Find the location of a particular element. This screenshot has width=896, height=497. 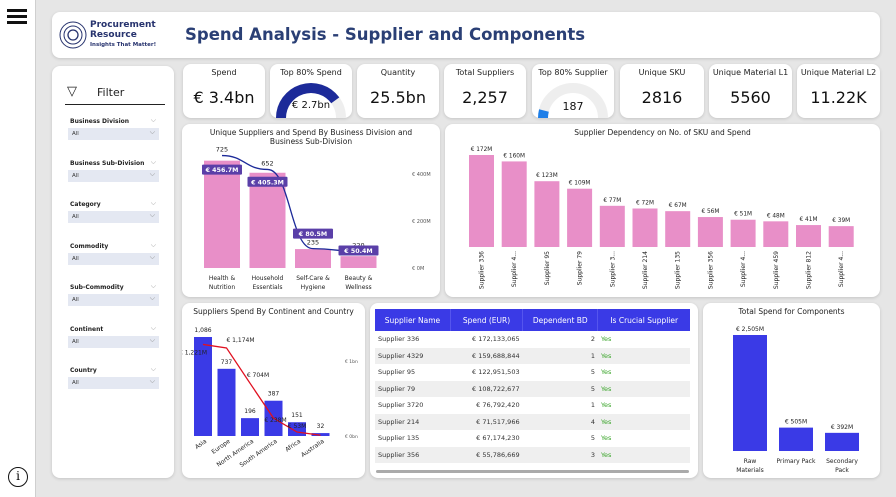

table-row: Supplier 79 € 108,722,677 5 Yes is located at coordinates (532, 388).